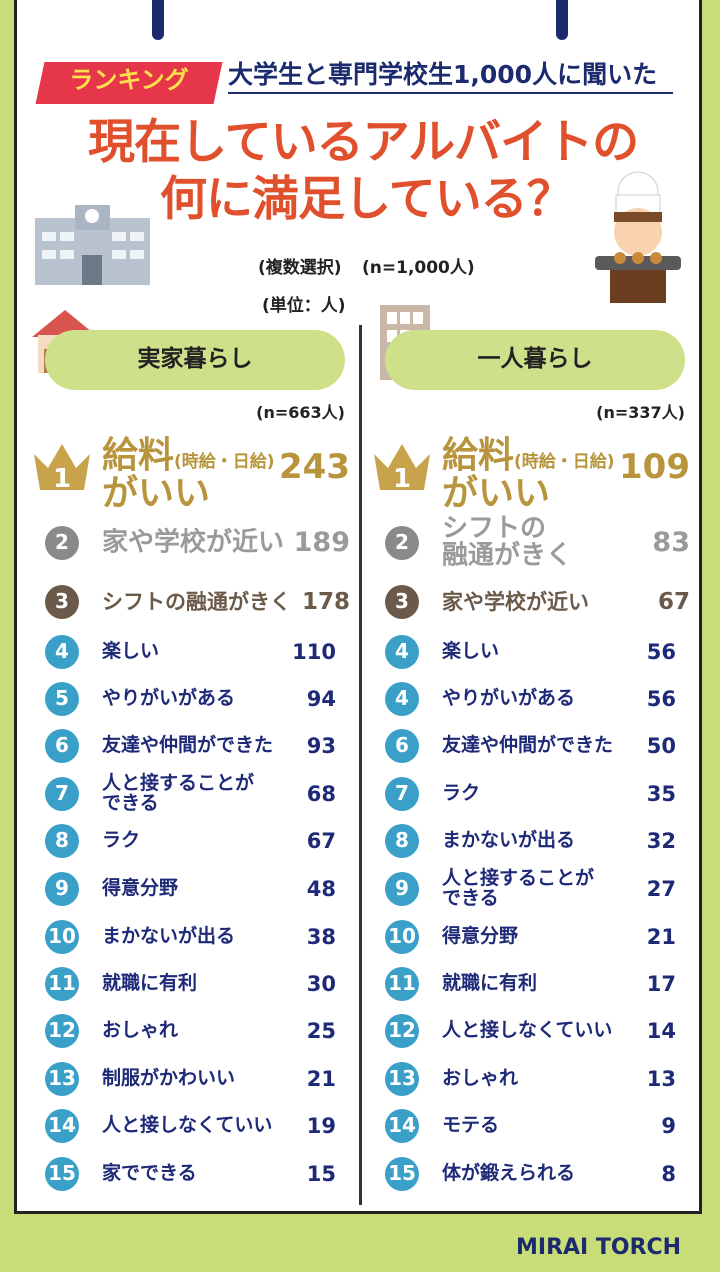 Image resolution: width=720 pixels, height=1272 pixels. I want to click on value: 35, so click(661, 793).